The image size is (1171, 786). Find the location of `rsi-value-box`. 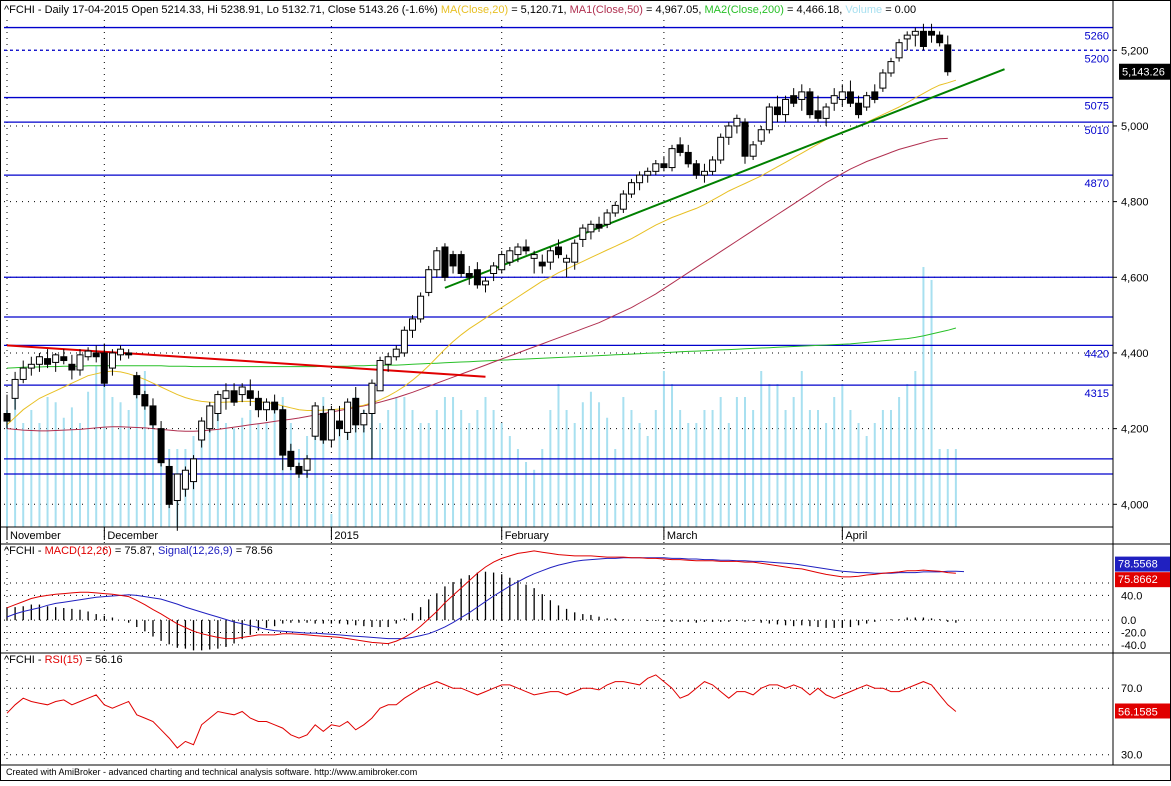

rsi-value-box is located at coordinates (1143, 711).